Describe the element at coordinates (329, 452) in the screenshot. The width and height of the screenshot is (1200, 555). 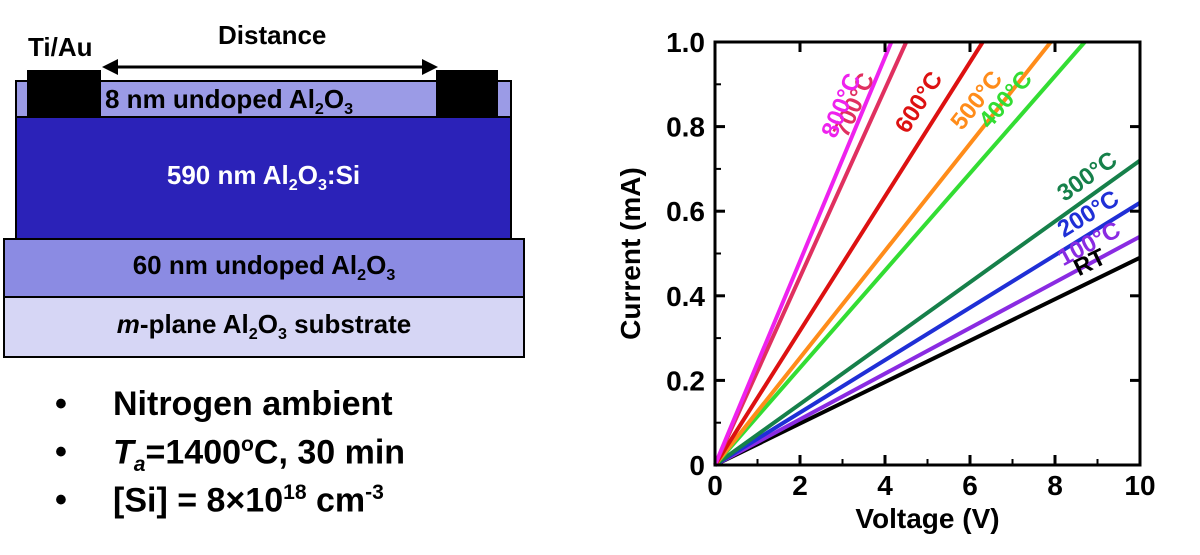
I see `anneal-rest: C, 30 min` at that location.